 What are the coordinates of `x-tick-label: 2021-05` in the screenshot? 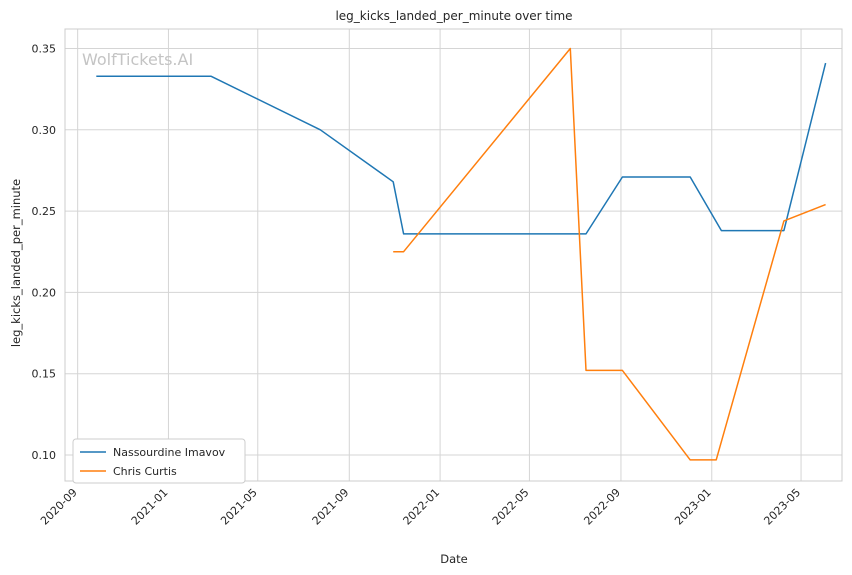 It's located at (239, 507).